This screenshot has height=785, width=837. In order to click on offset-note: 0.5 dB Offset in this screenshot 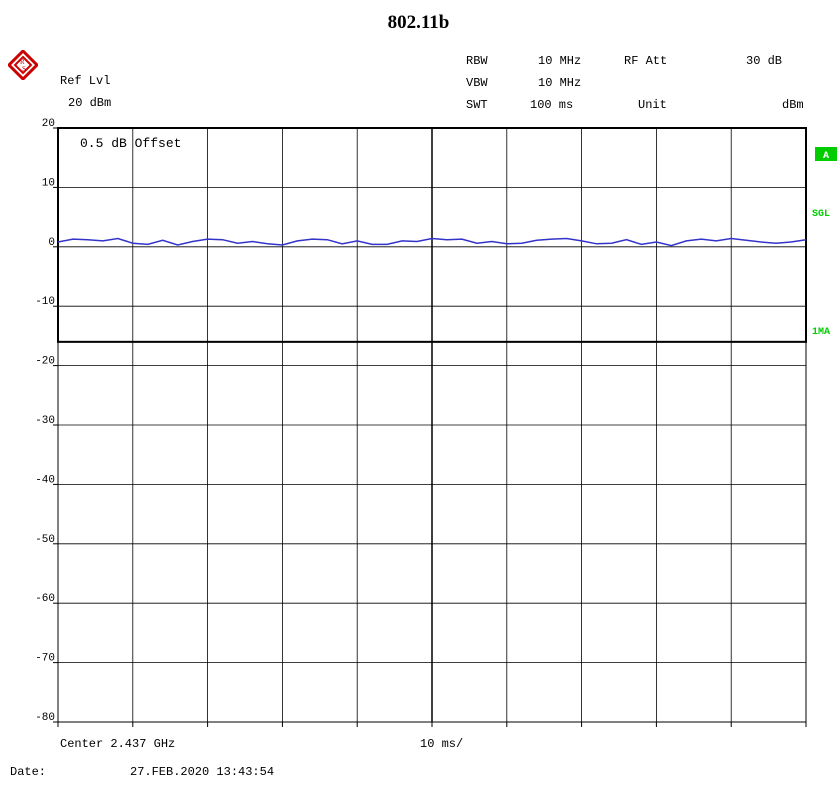, I will do `click(130, 143)`.